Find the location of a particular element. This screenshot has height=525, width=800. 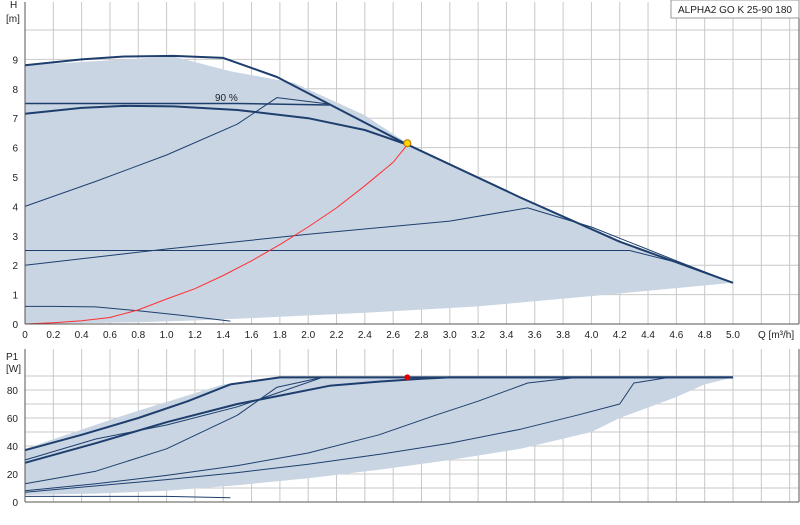

x-tick-label: 4.6 is located at coordinates (676, 335).